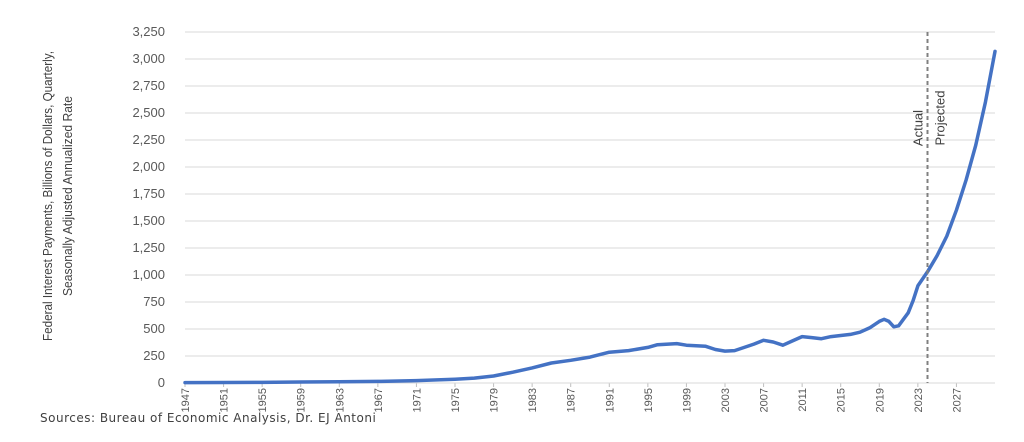 The width and height of the screenshot is (1024, 442). Describe the element at coordinates (161, 382) in the screenshot. I see `y-tick-label: 0` at that location.